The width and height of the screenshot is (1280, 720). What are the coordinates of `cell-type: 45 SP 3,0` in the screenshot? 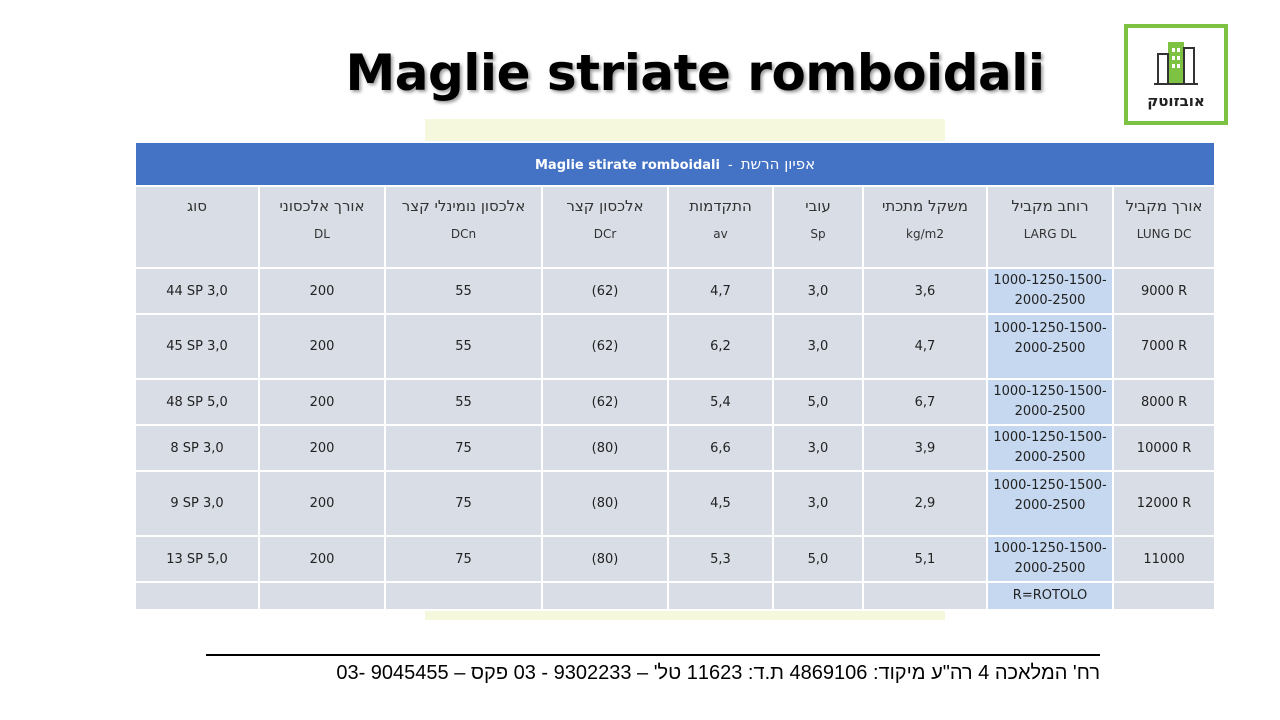 It's located at (197, 346).